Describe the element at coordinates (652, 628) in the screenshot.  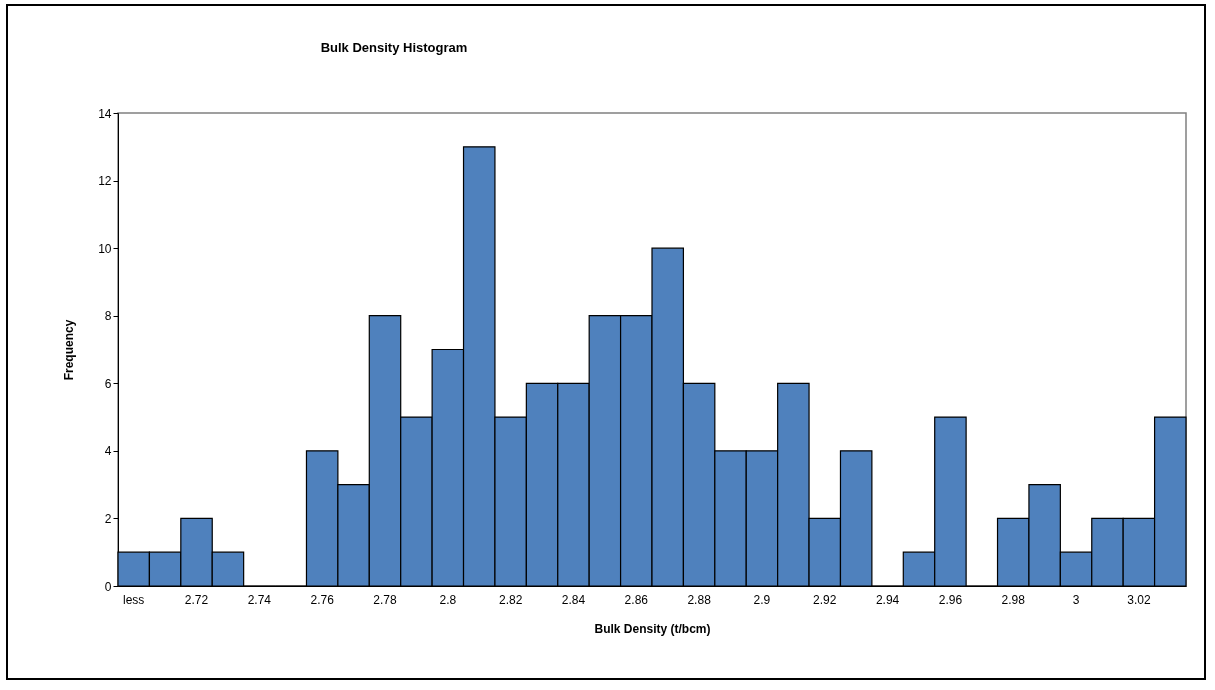
I see `x-axis-title: Bulk Density (t/bcm)` at that location.